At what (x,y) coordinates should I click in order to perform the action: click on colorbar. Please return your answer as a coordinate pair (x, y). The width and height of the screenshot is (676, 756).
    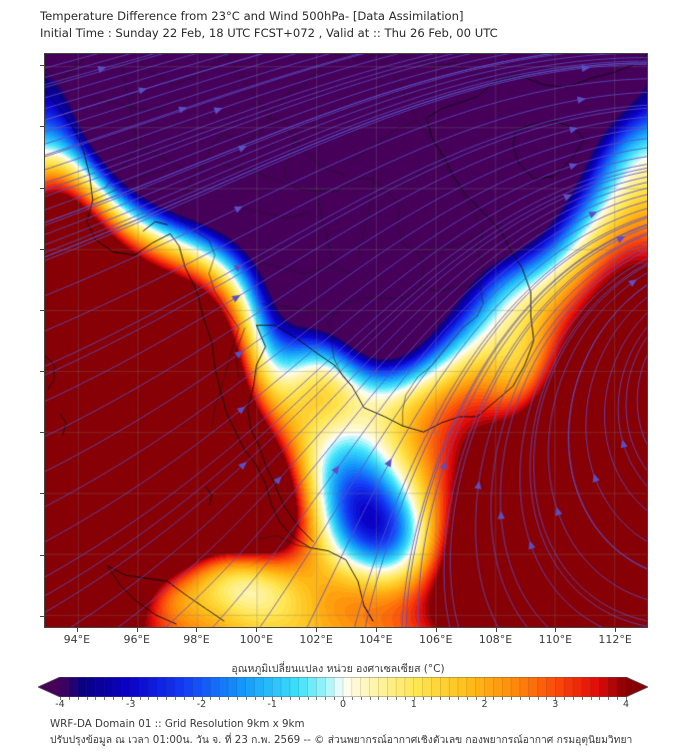
    Looking at the image, I should click on (343, 687).